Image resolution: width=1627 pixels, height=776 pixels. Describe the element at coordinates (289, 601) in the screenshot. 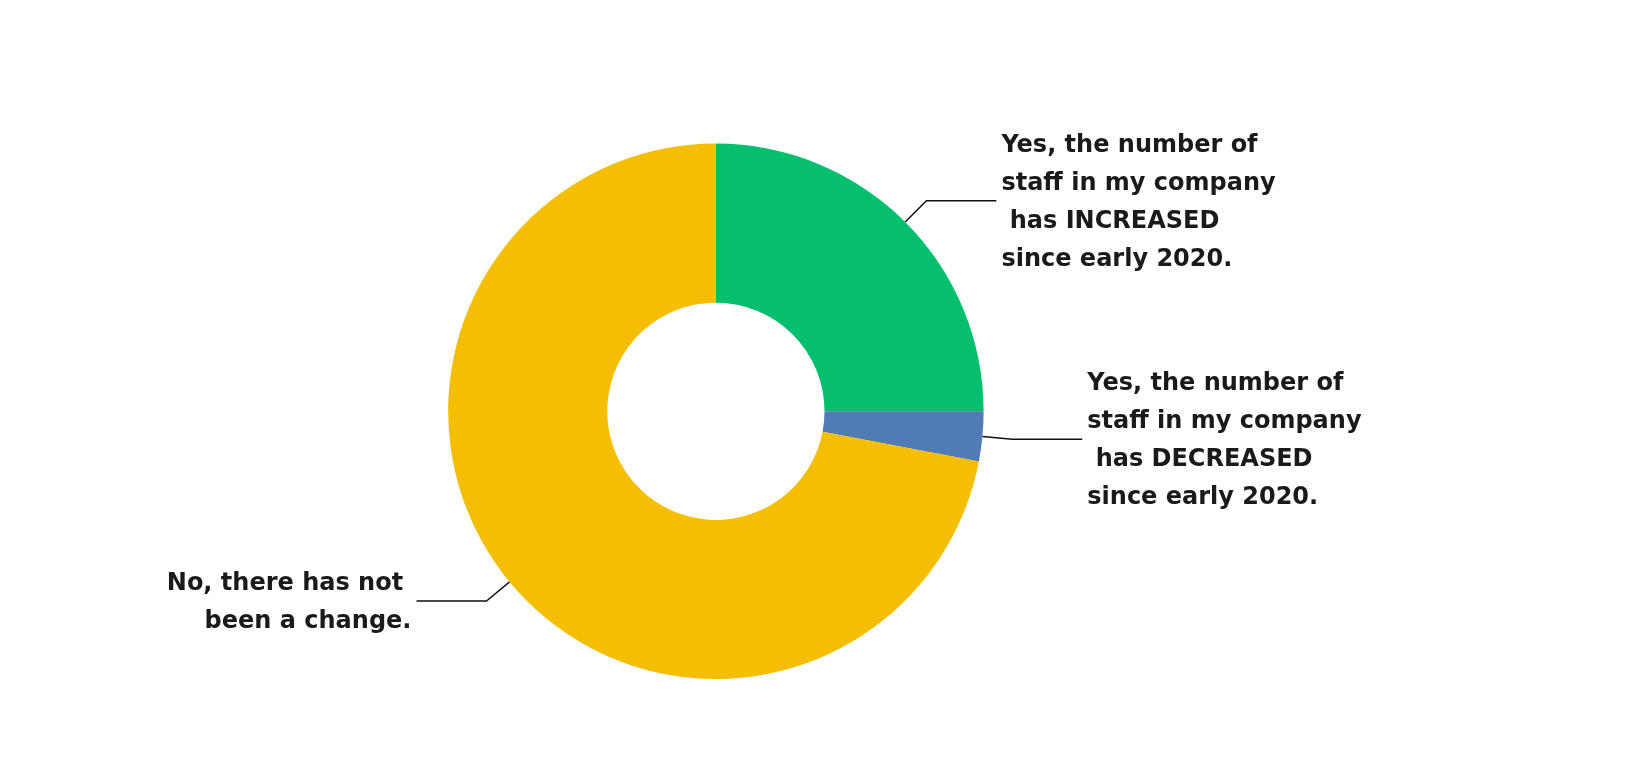

I see `slice-label: No, there has not been a change.` at that location.